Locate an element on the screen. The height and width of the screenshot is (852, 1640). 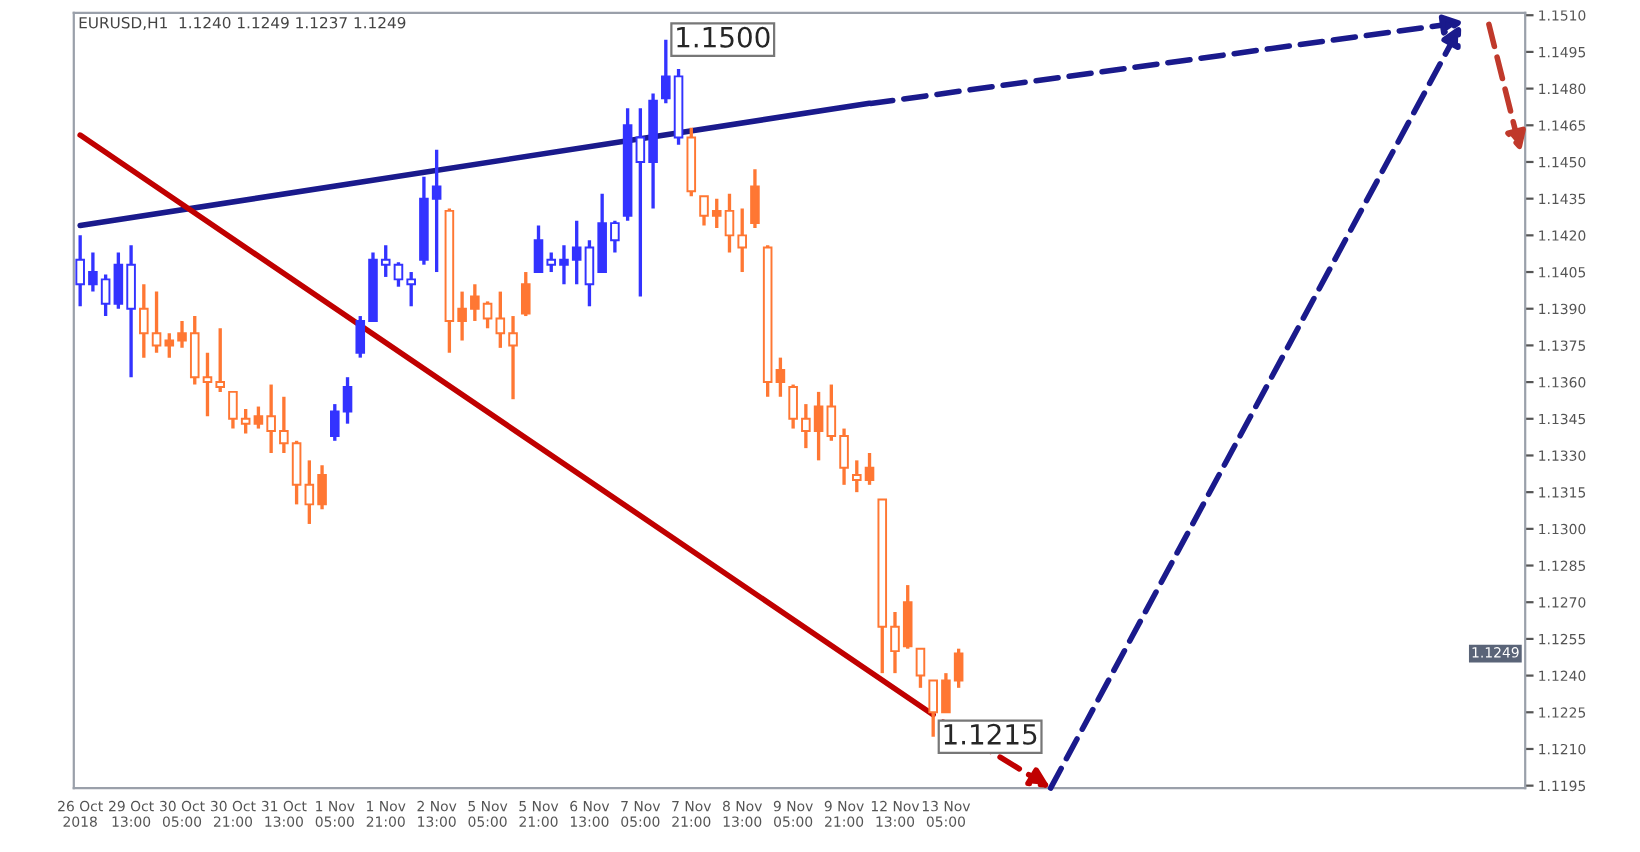
annotation: 1.1215 is located at coordinates (990, 734).